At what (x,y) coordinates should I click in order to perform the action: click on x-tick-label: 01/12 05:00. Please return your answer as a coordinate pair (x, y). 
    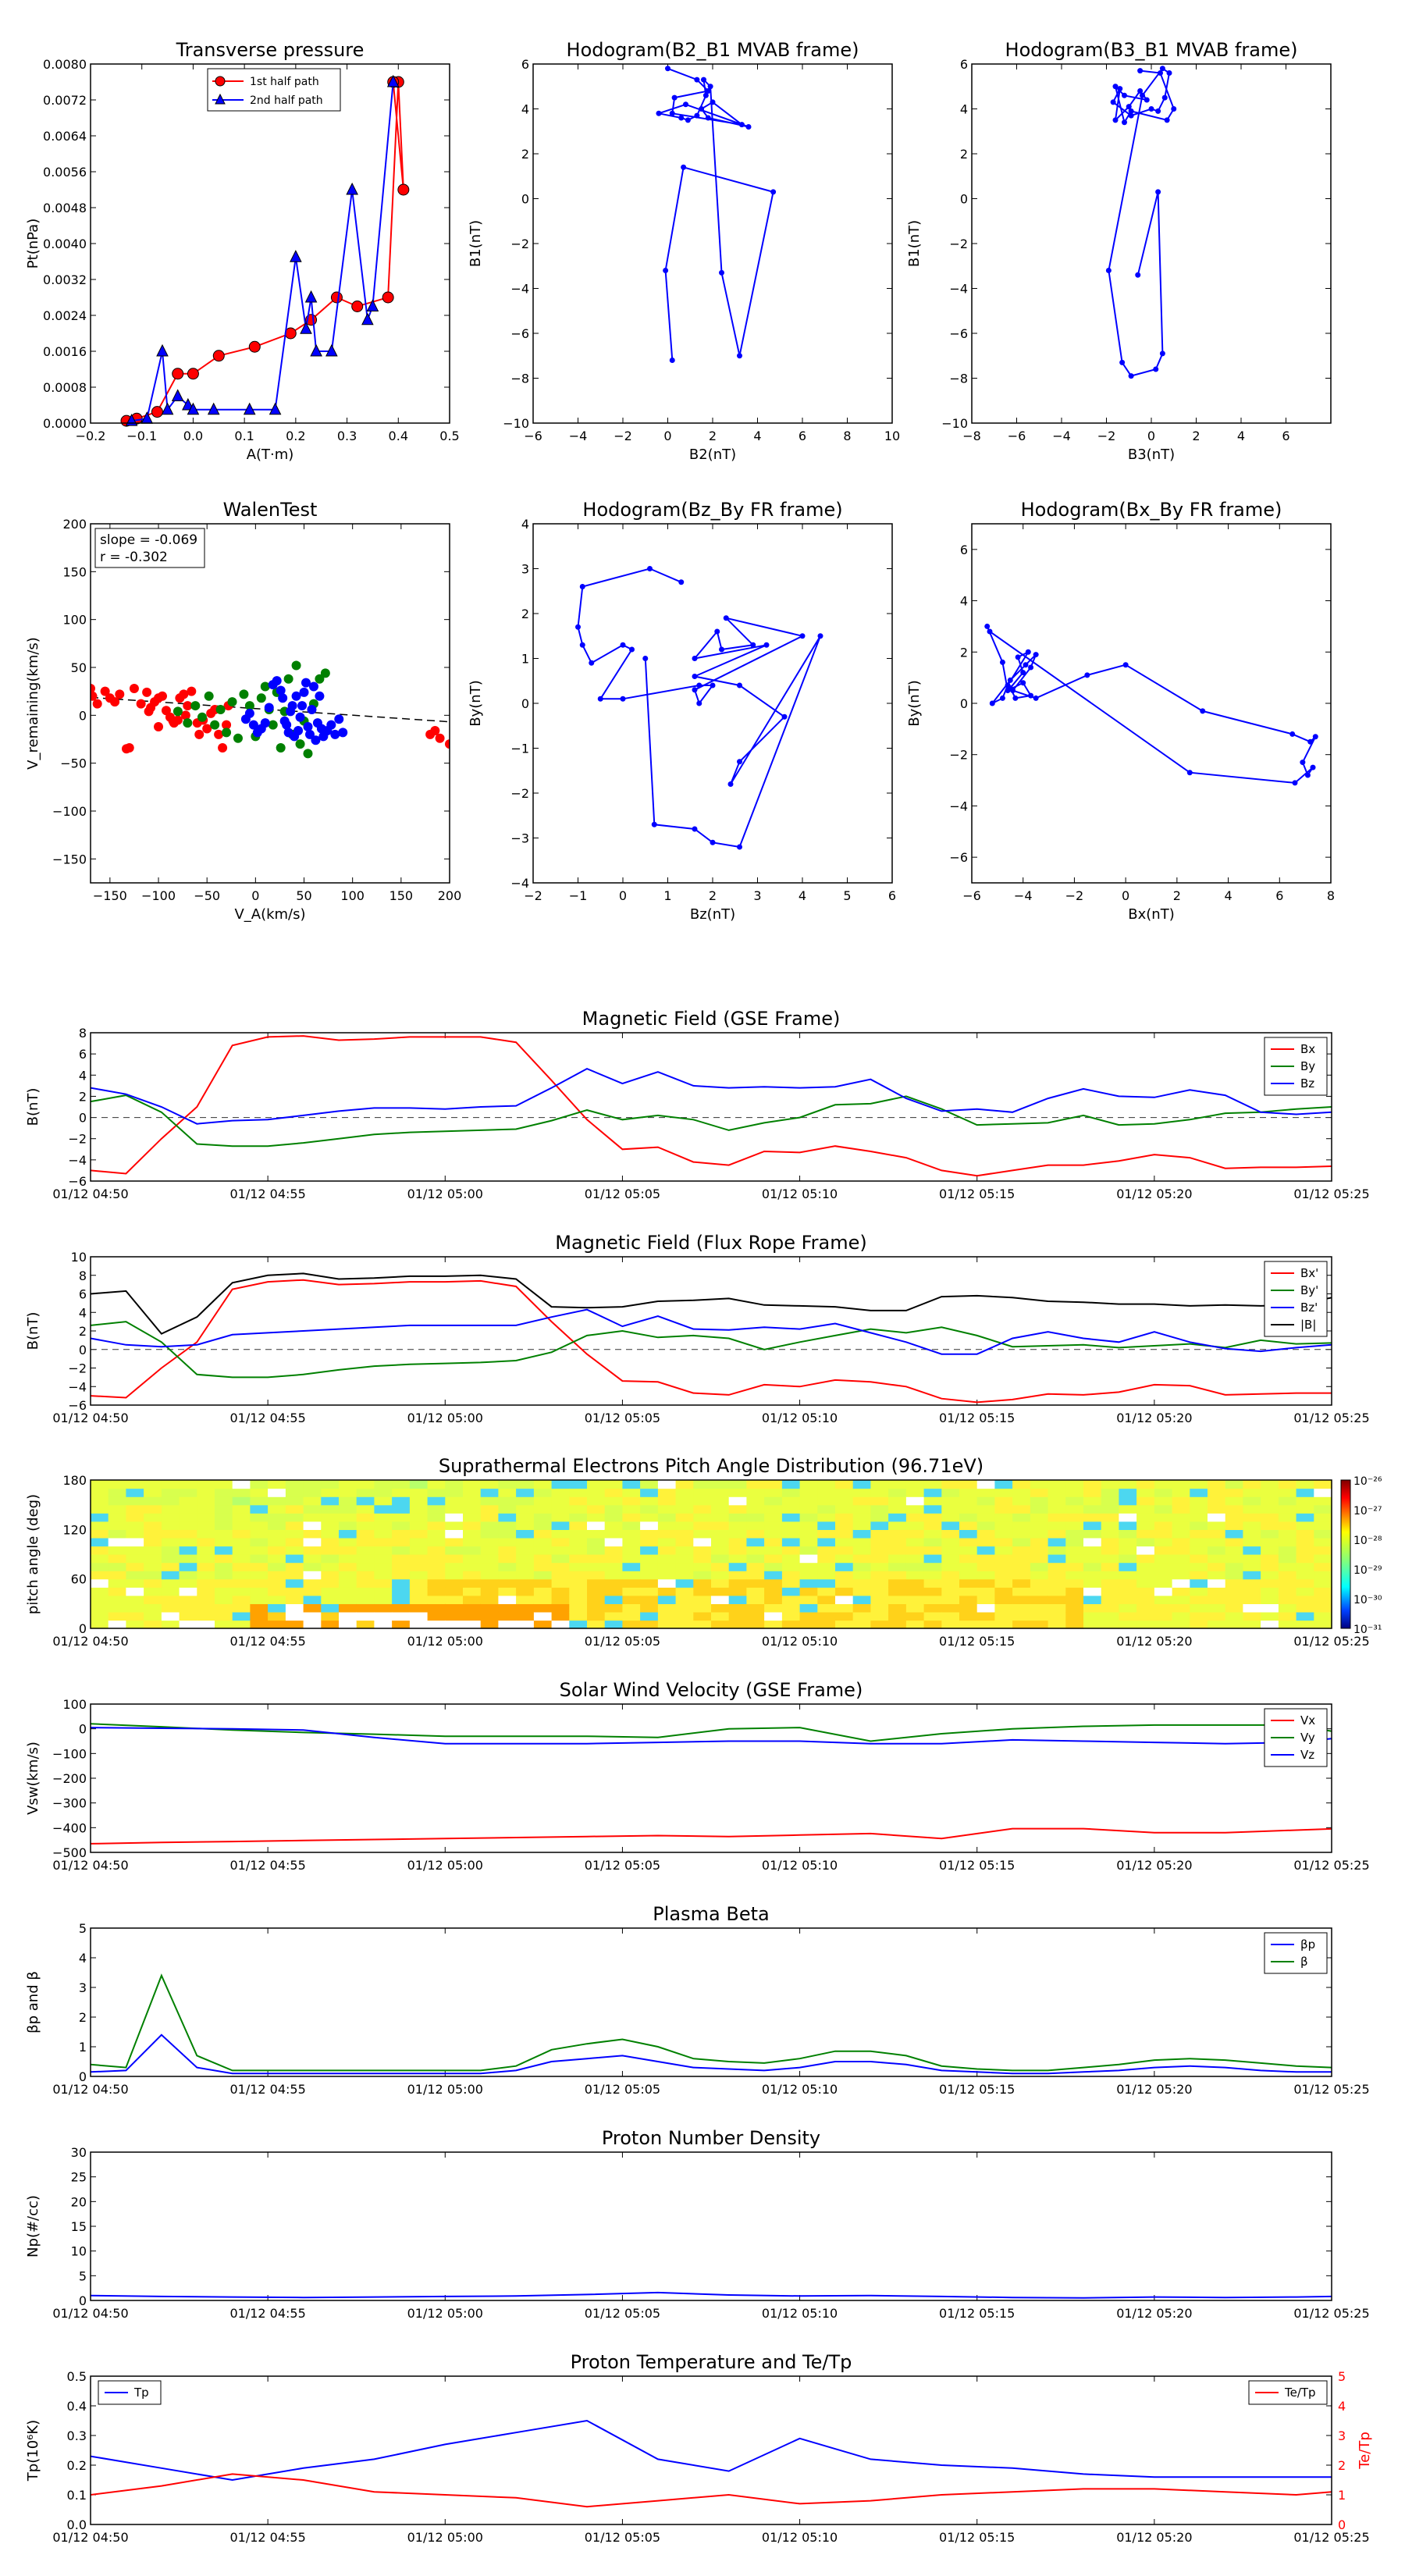
    Looking at the image, I should click on (445, 2313).